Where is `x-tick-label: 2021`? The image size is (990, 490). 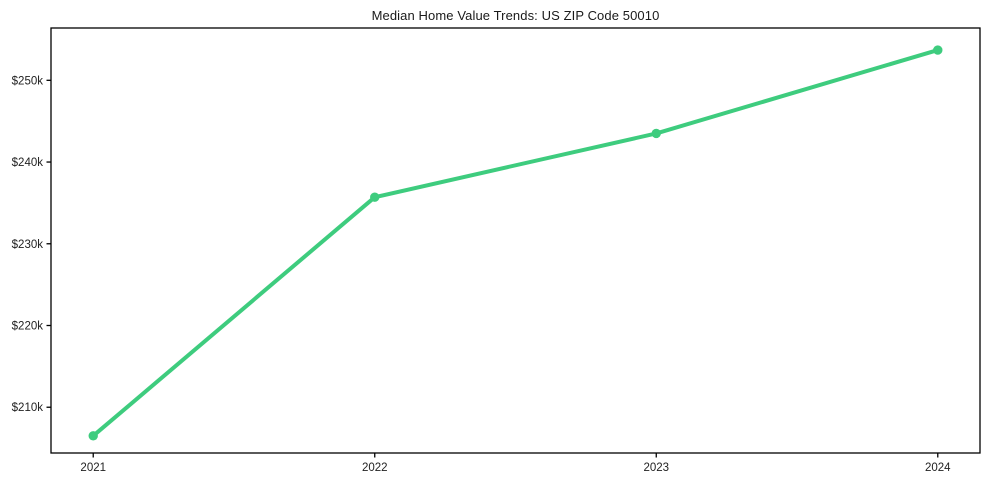 x-tick-label: 2021 is located at coordinates (93, 468).